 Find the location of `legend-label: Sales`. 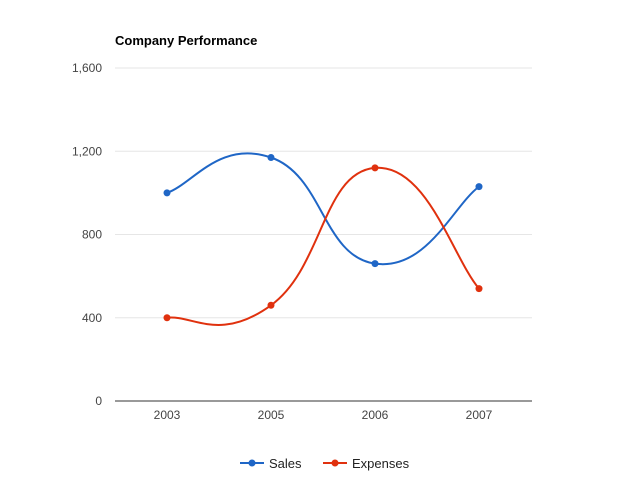

legend-label: Sales is located at coordinates (285, 463).